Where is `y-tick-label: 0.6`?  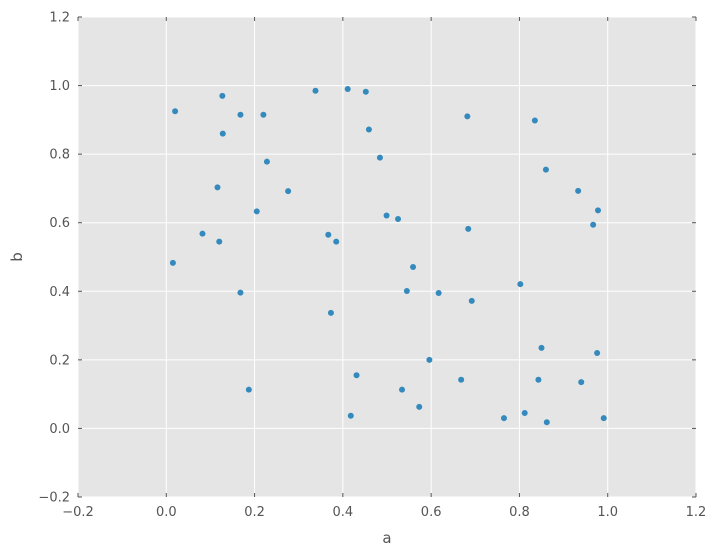
y-tick-label: 0.6 is located at coordinates (59, 223).